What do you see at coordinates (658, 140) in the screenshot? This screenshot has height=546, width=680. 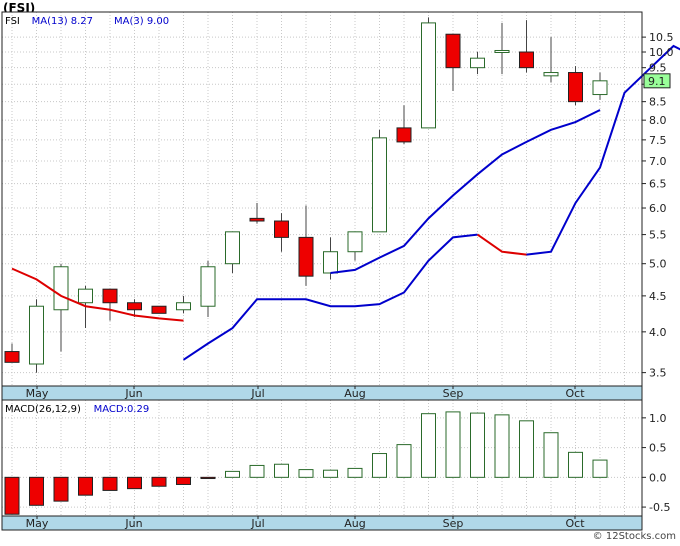 I see `price-tick-label: 7.5` at bounding box center [658, 140].